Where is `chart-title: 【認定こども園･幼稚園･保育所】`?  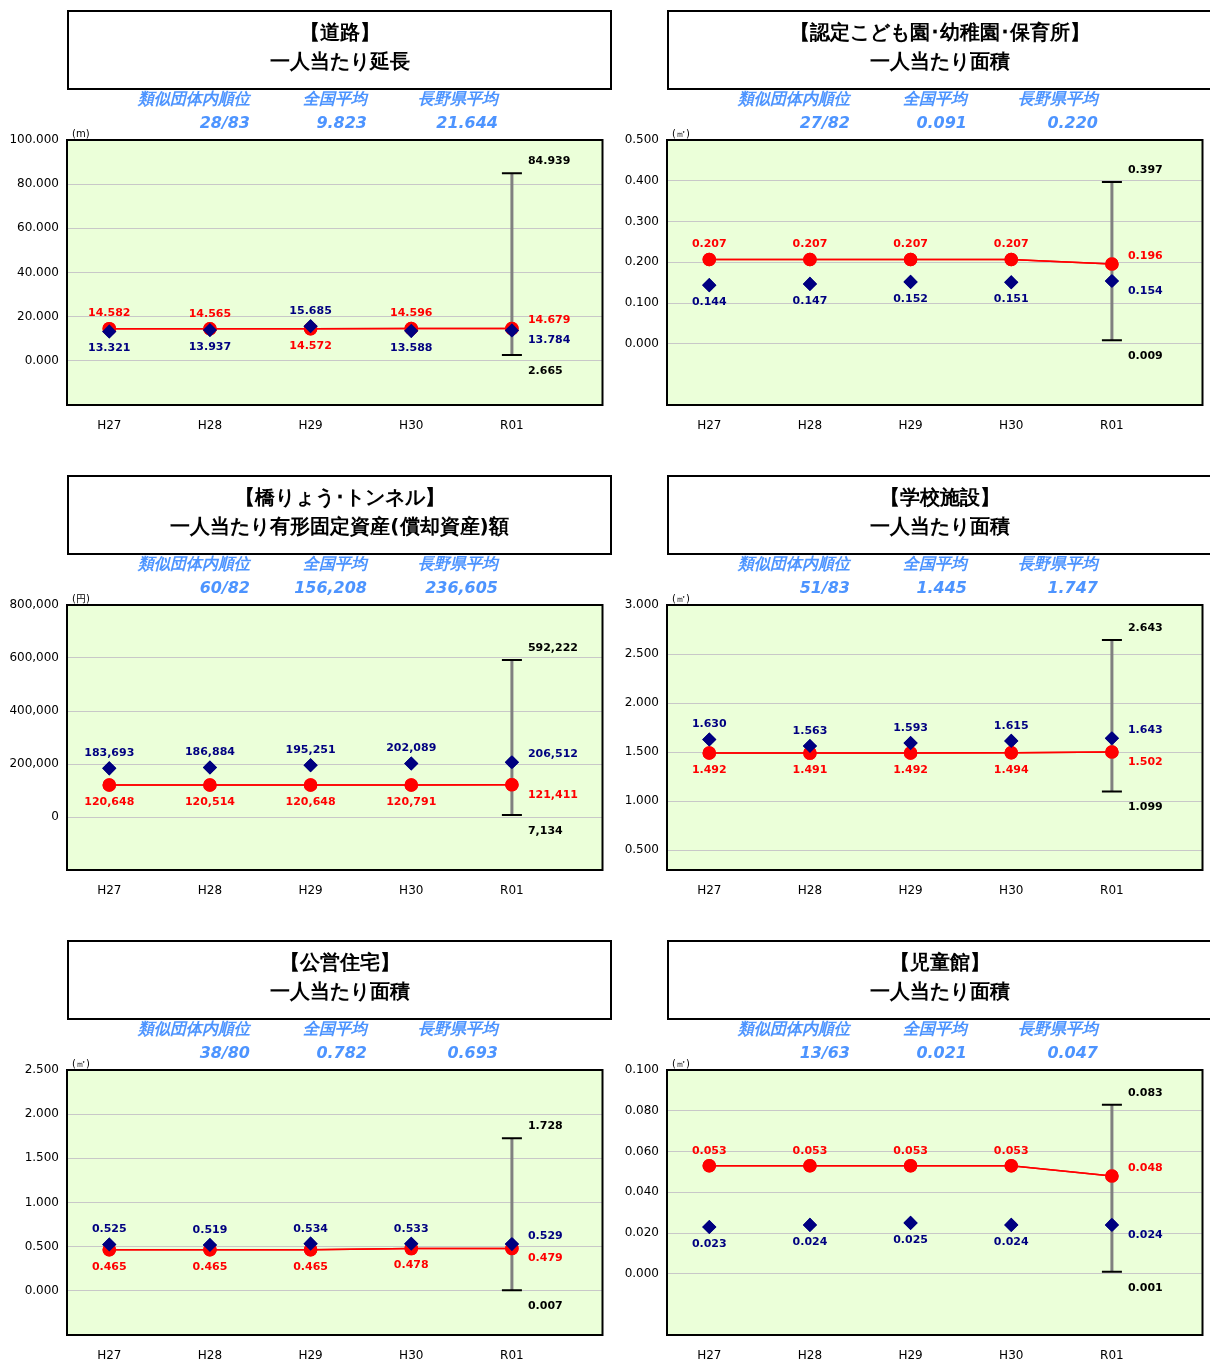
chart-title: 【認定こども園･幼稚園･保育所】 is located at coordinates (939, 32).